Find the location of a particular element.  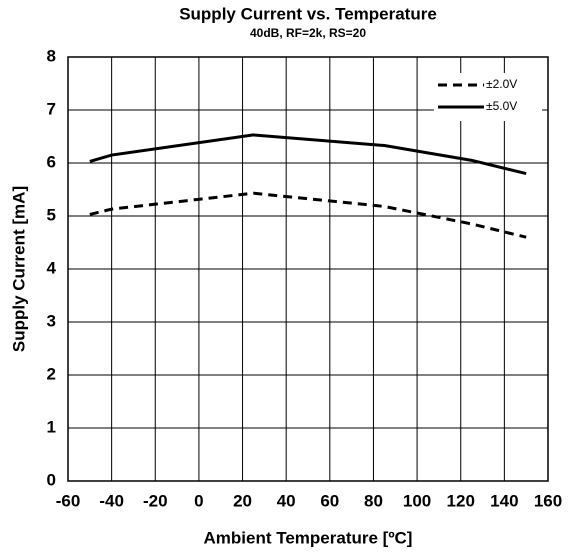

x-tick-label: 120 is located at coordinates (461, 500).